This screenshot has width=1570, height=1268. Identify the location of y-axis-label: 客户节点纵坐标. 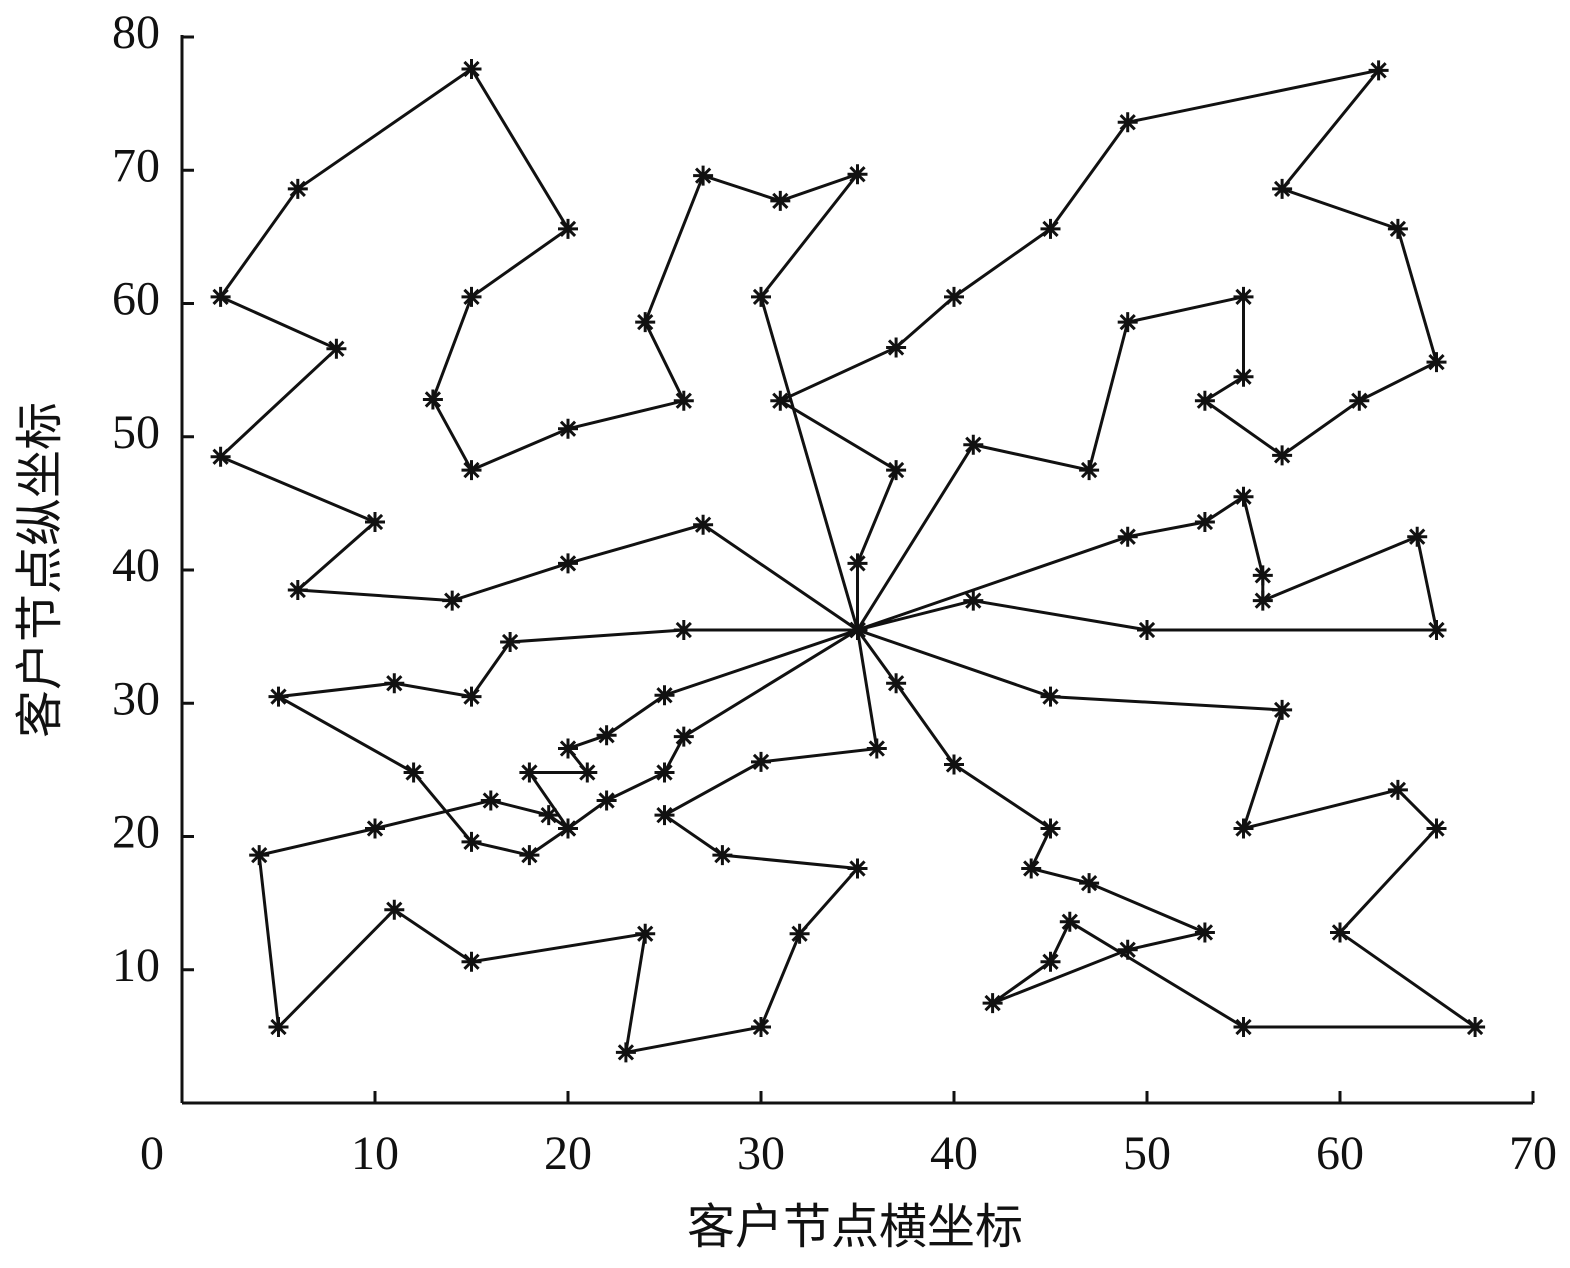
(40, 570).